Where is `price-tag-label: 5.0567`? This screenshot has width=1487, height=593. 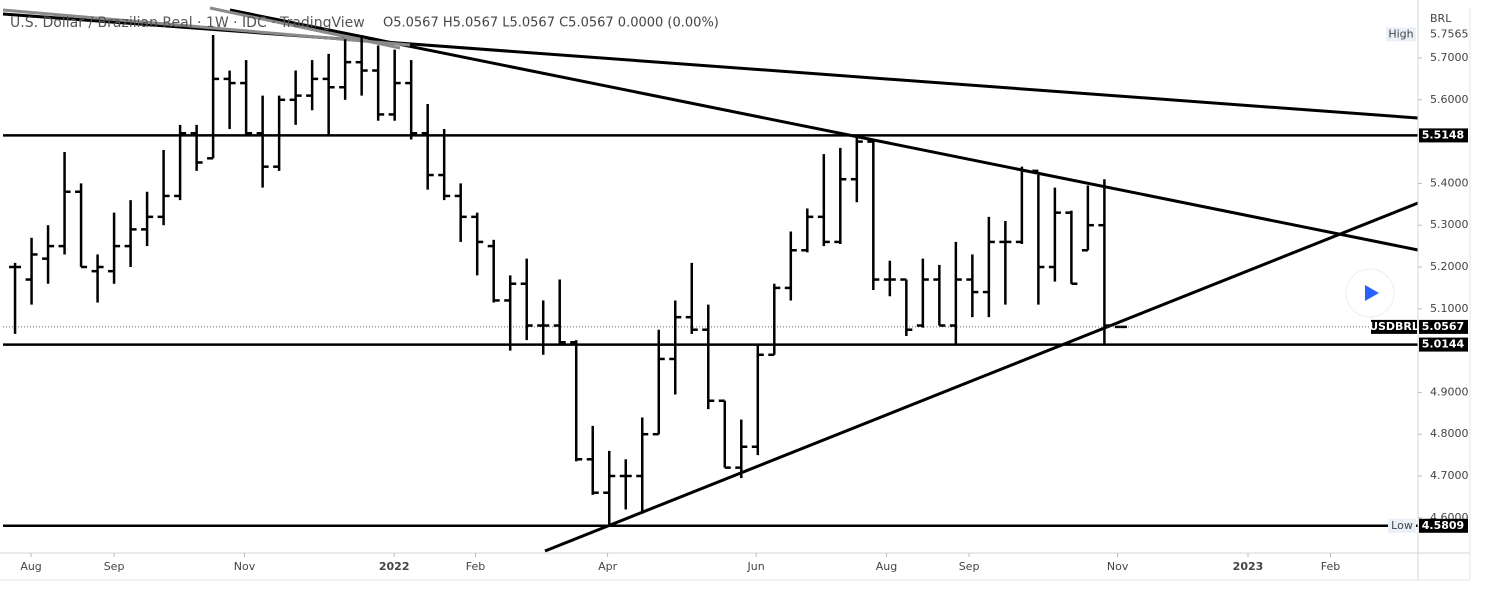 price-tag-label: 5.0567 is located at coordinates (1443, 326).